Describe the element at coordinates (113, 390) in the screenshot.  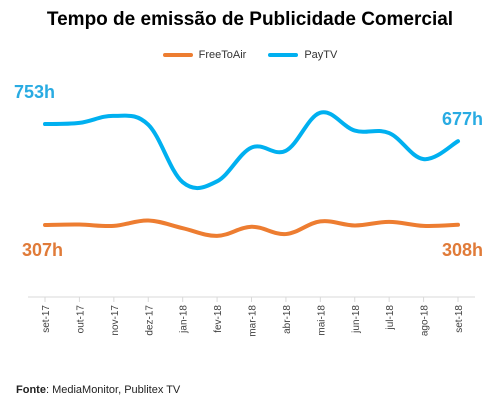
I see `source-text: : MediaMonitor, Publitex TV` at that location.